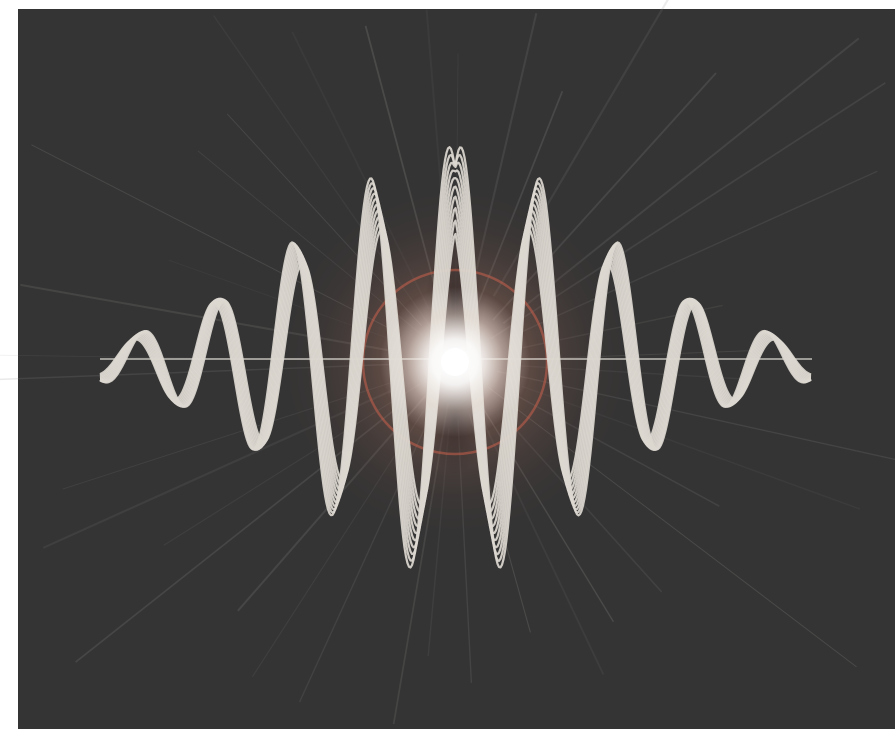 Image resolution: width=895 pixels, height=729 pixels. I want to click on halo-ring, so click(455, 362).